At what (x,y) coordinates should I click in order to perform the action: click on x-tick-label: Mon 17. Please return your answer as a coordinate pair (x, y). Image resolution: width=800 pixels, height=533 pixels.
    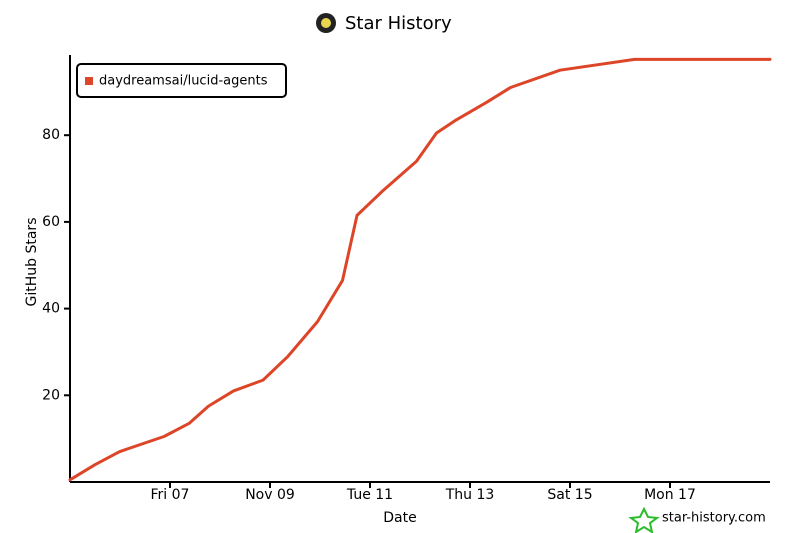
    Looking at the image, I should click on (670, 495).